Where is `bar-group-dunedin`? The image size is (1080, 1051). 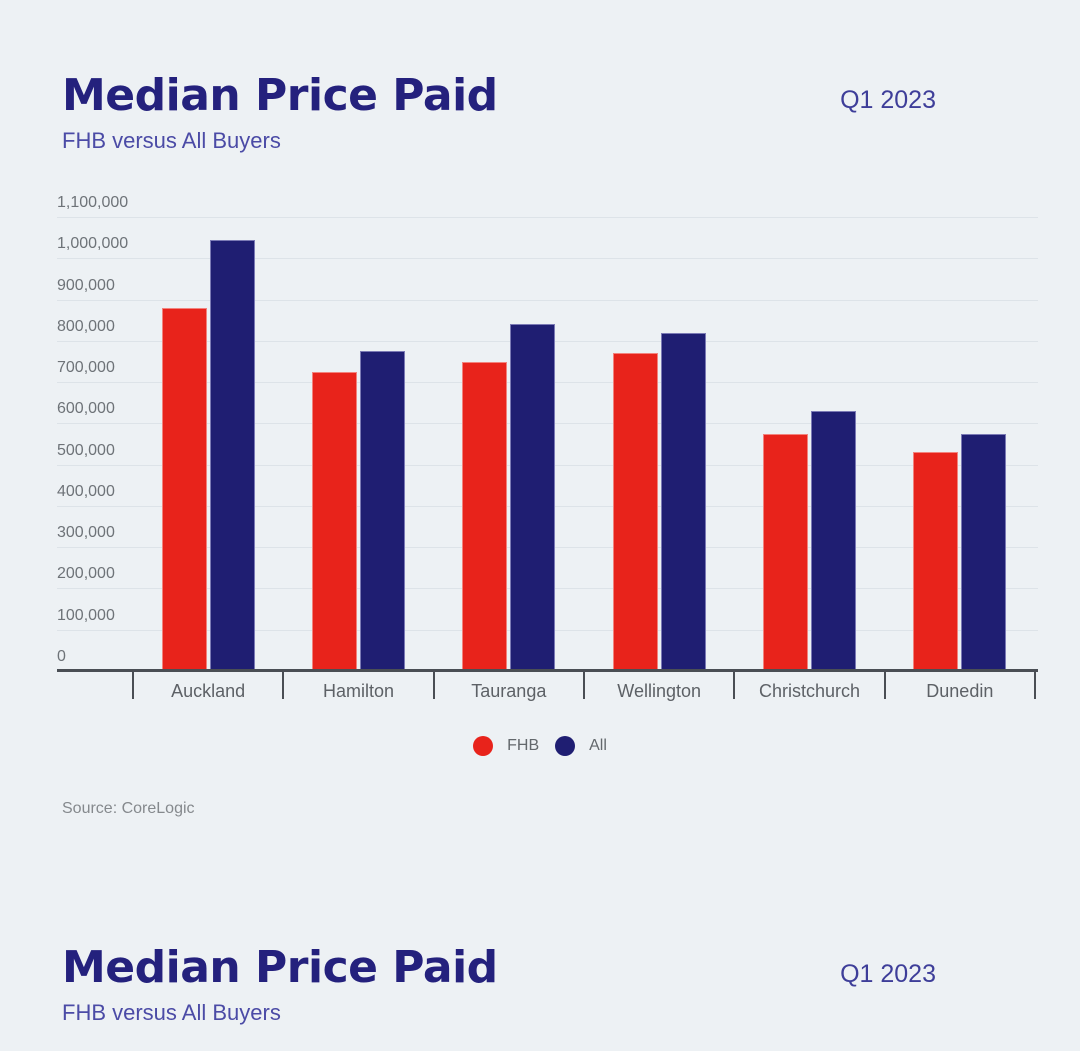
bar-group-dunedin is located at coordinates (960, 434).